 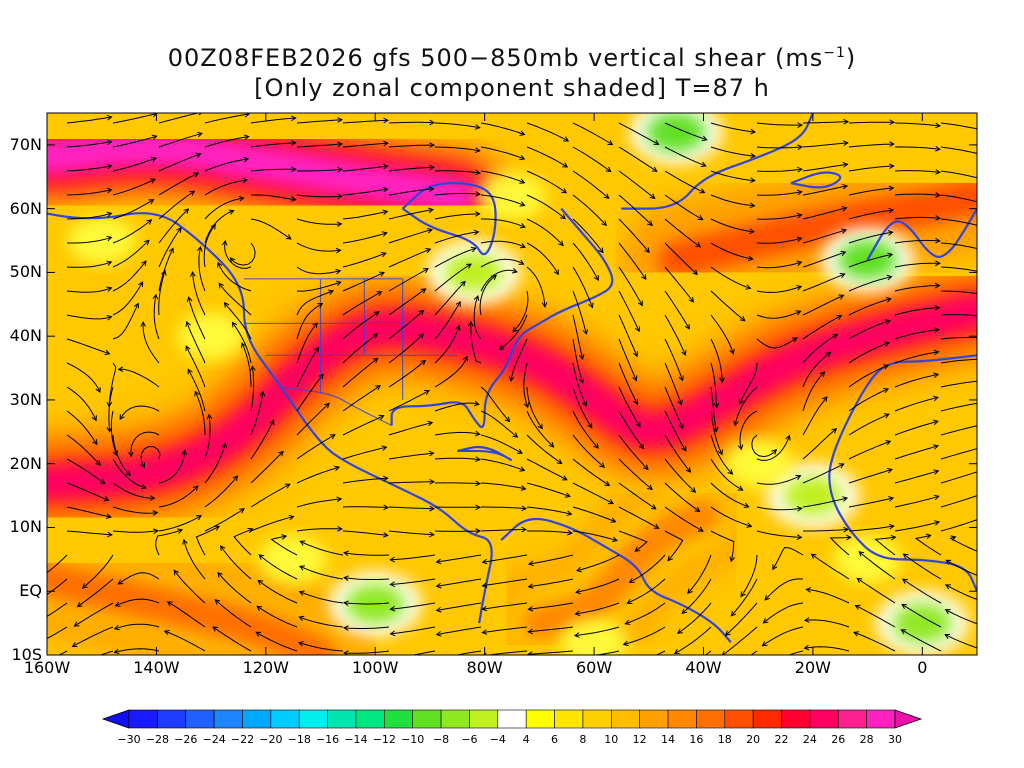 I want to click on colorbar-label: 24, so click(x=809, y=739).